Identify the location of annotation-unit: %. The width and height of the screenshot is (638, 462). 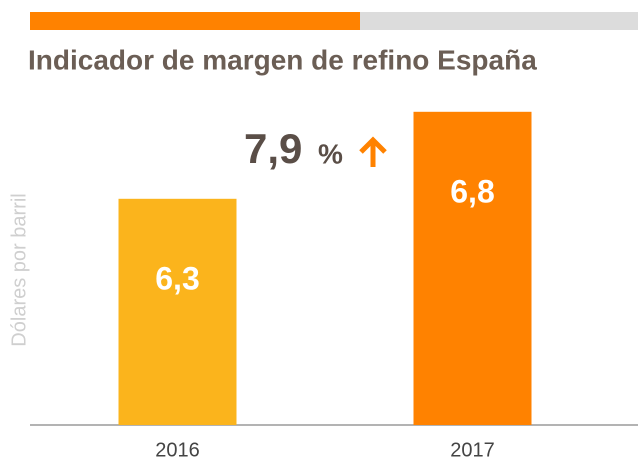
(330, 153).